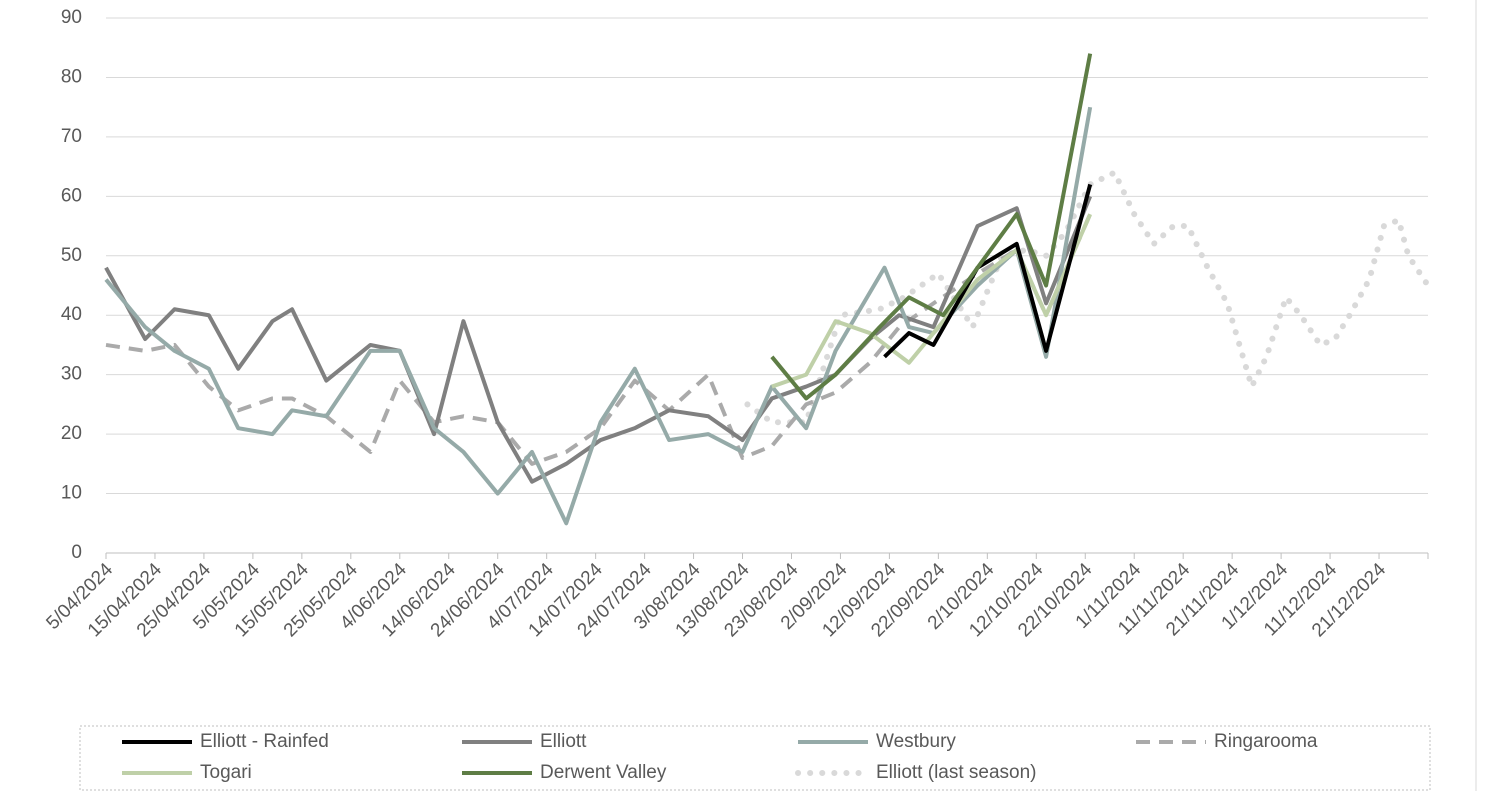 This screenshot has width=1486, height=791. Describe the element at coordinates (956, 772) in the screenshot. I see `legend-label: Elliott (last season)` at that location.